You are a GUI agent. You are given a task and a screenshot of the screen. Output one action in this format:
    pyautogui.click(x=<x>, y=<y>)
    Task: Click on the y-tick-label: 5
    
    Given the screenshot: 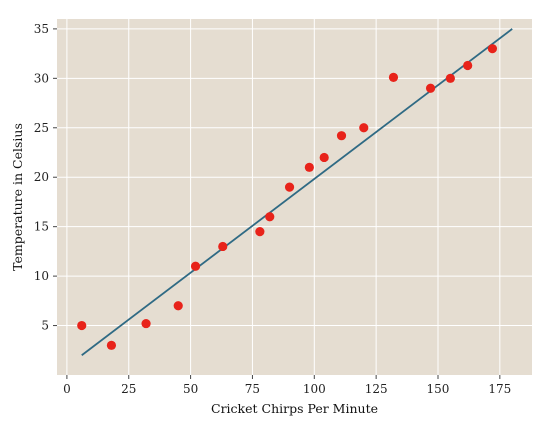 What is the action you would take?
    pyautogui.click(x=45, y=326)
    